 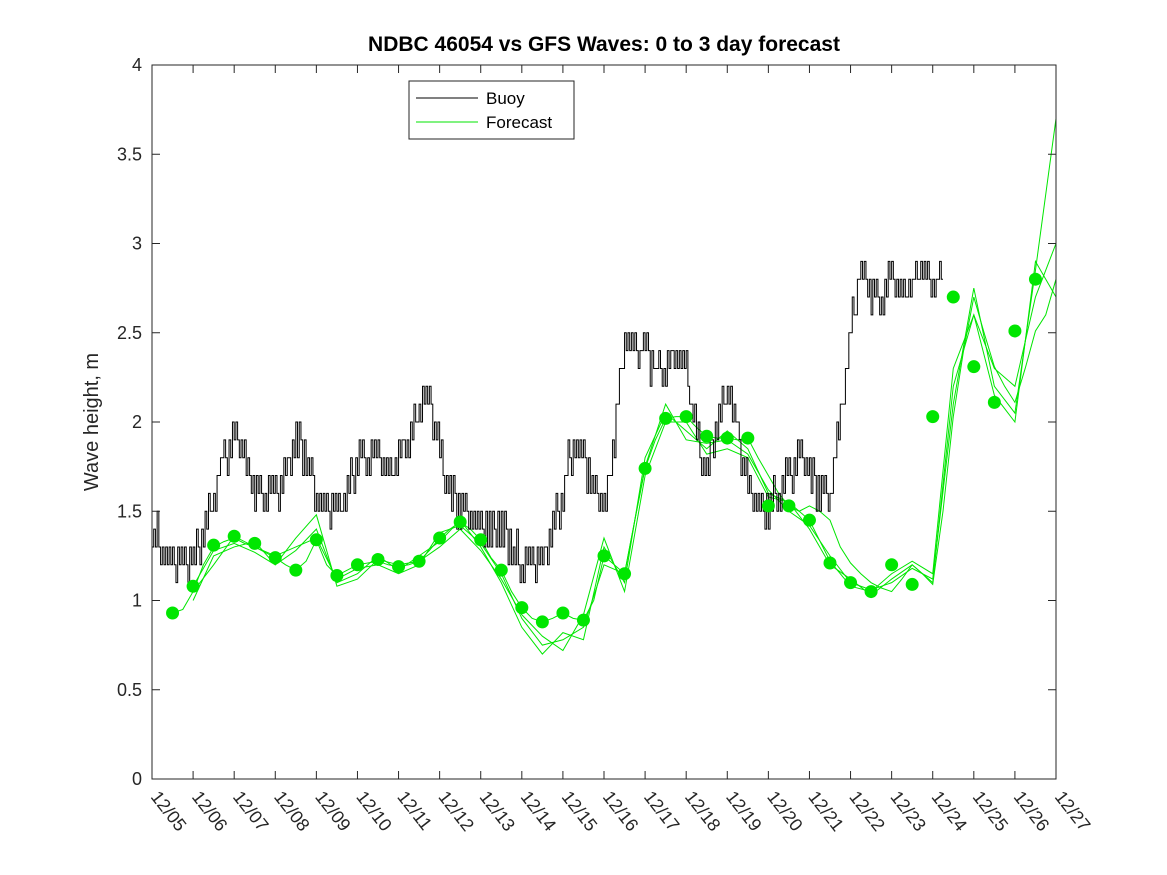 What do you see at coordinates (137, 601) in the screenshot?
I see `y-tick-label: 1` at bounding box center [137, 601].